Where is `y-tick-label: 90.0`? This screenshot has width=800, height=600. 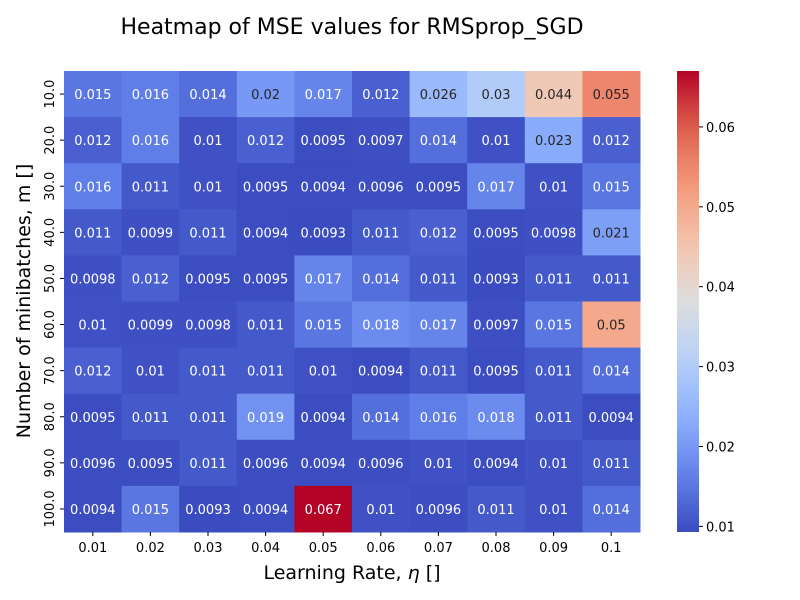 y-tick-label: 90.0 is located at coordinates (50, 462).